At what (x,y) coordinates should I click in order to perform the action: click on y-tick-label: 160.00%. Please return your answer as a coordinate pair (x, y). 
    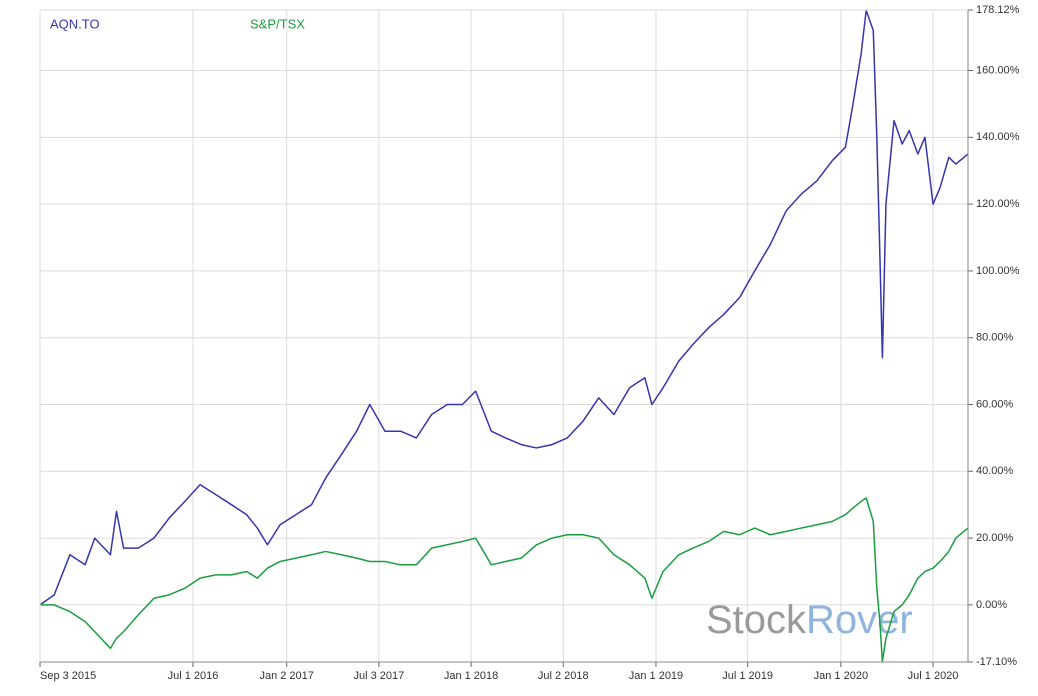
    Looking at the image, I should click on (998, 70).